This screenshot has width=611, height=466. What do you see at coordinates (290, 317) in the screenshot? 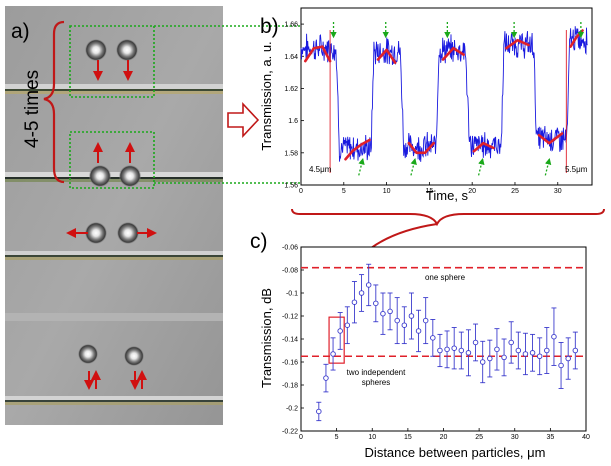
I see `y-tick-label: -0.12` at bounding box center [290, 317].